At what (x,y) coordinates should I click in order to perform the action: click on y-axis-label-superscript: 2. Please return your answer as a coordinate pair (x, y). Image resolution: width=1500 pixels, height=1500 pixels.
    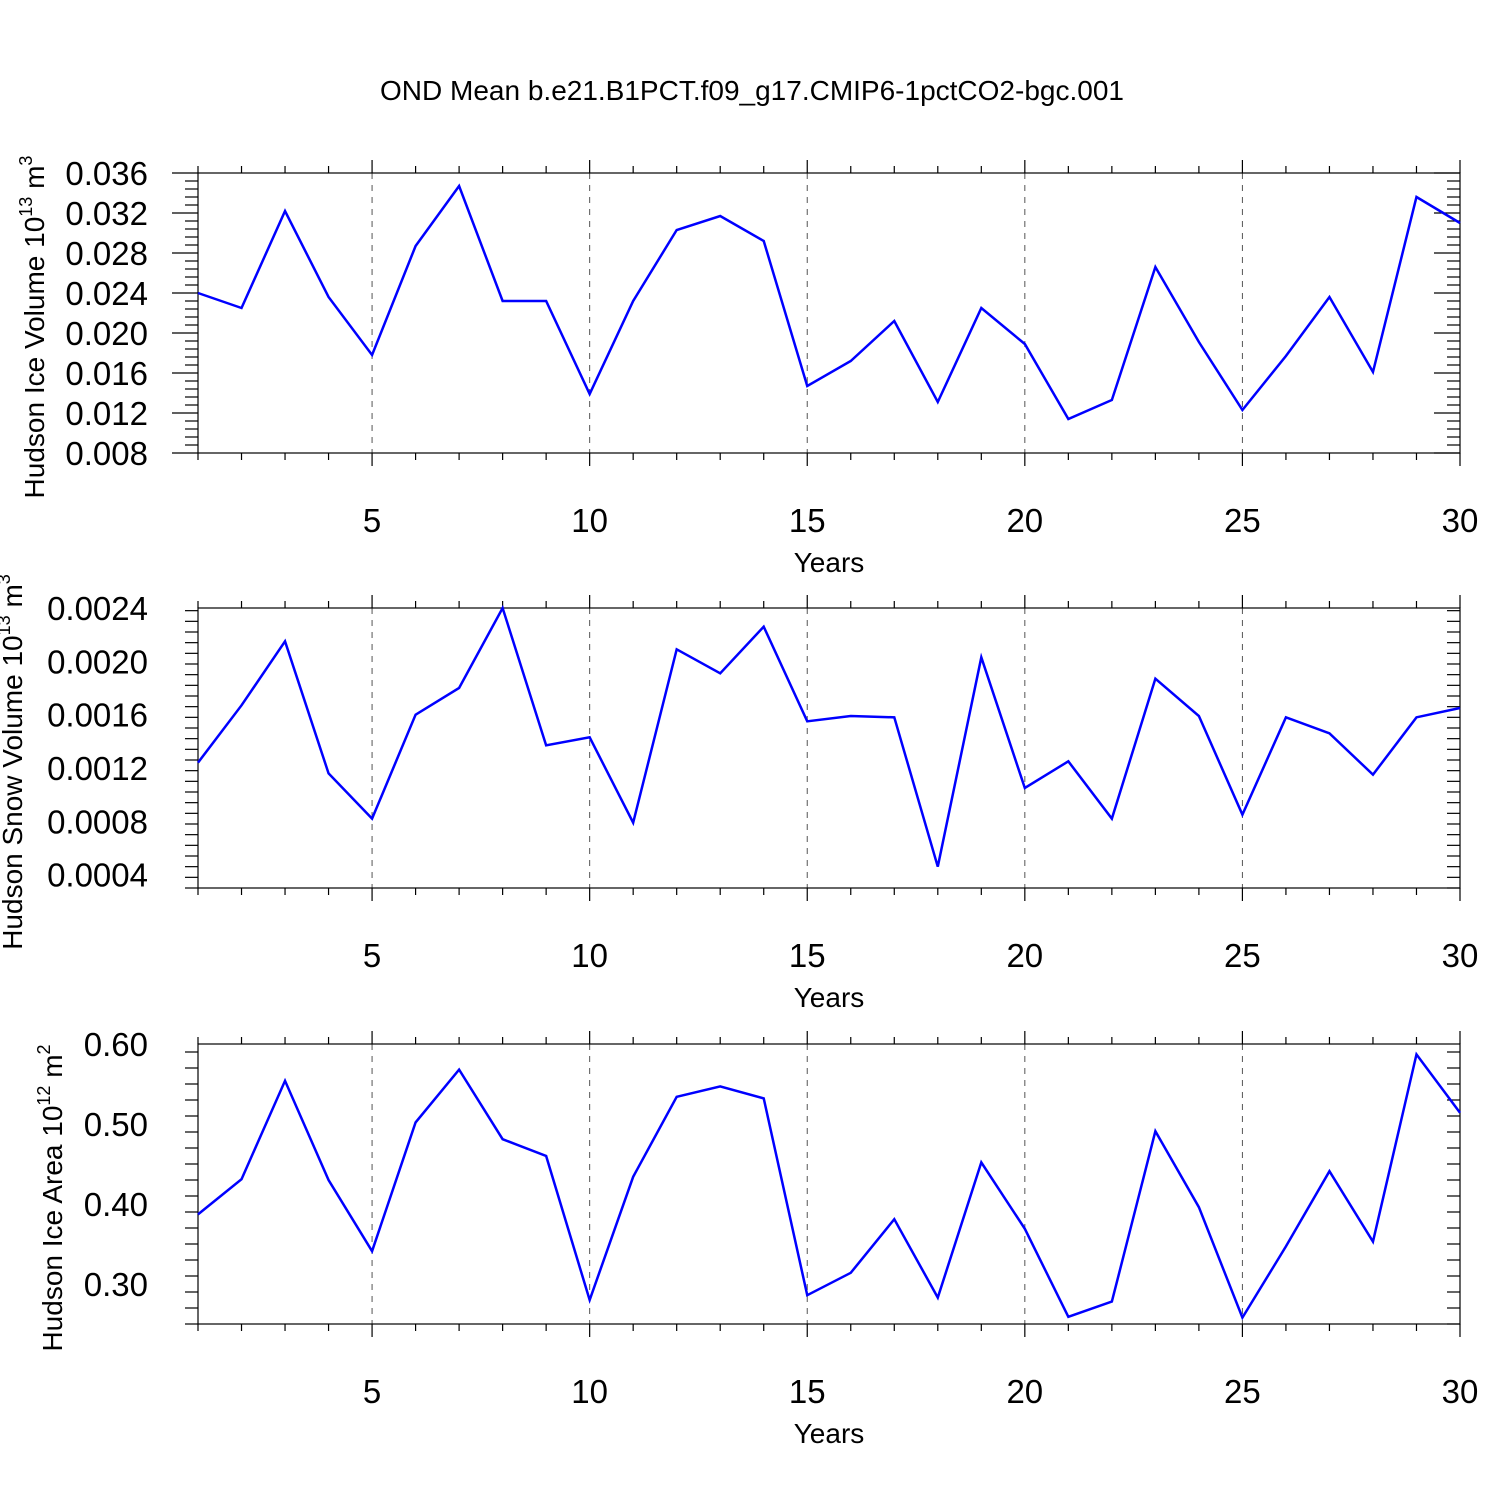
    Looking at the image, I should click on (44, 1049).